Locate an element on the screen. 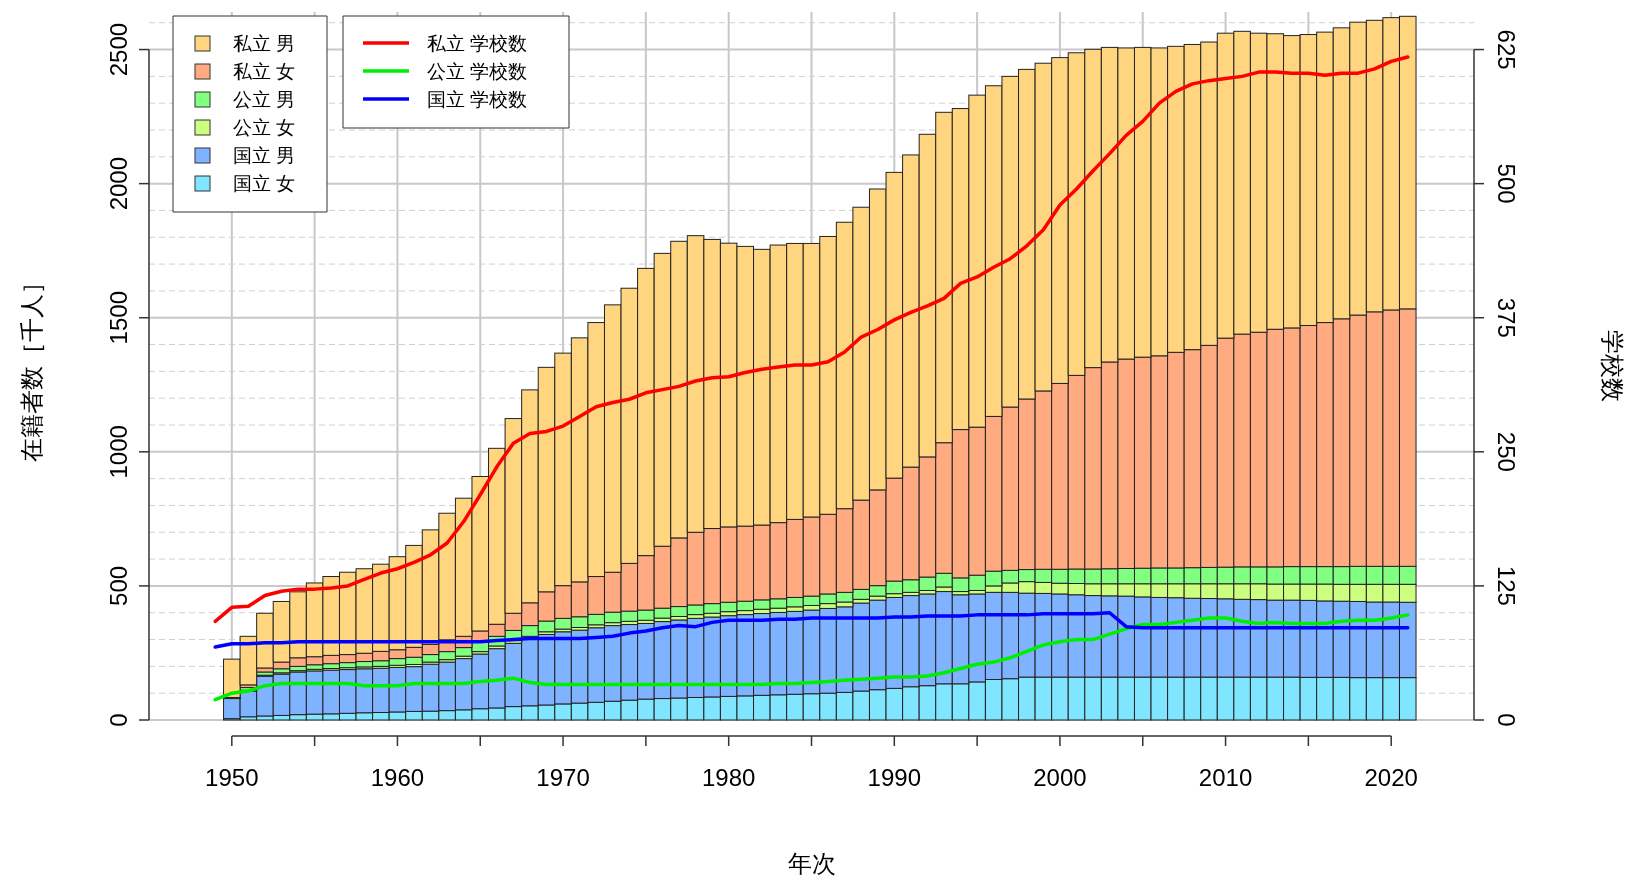  y-tick-label: 1500 is located at coordinates (118, 318).